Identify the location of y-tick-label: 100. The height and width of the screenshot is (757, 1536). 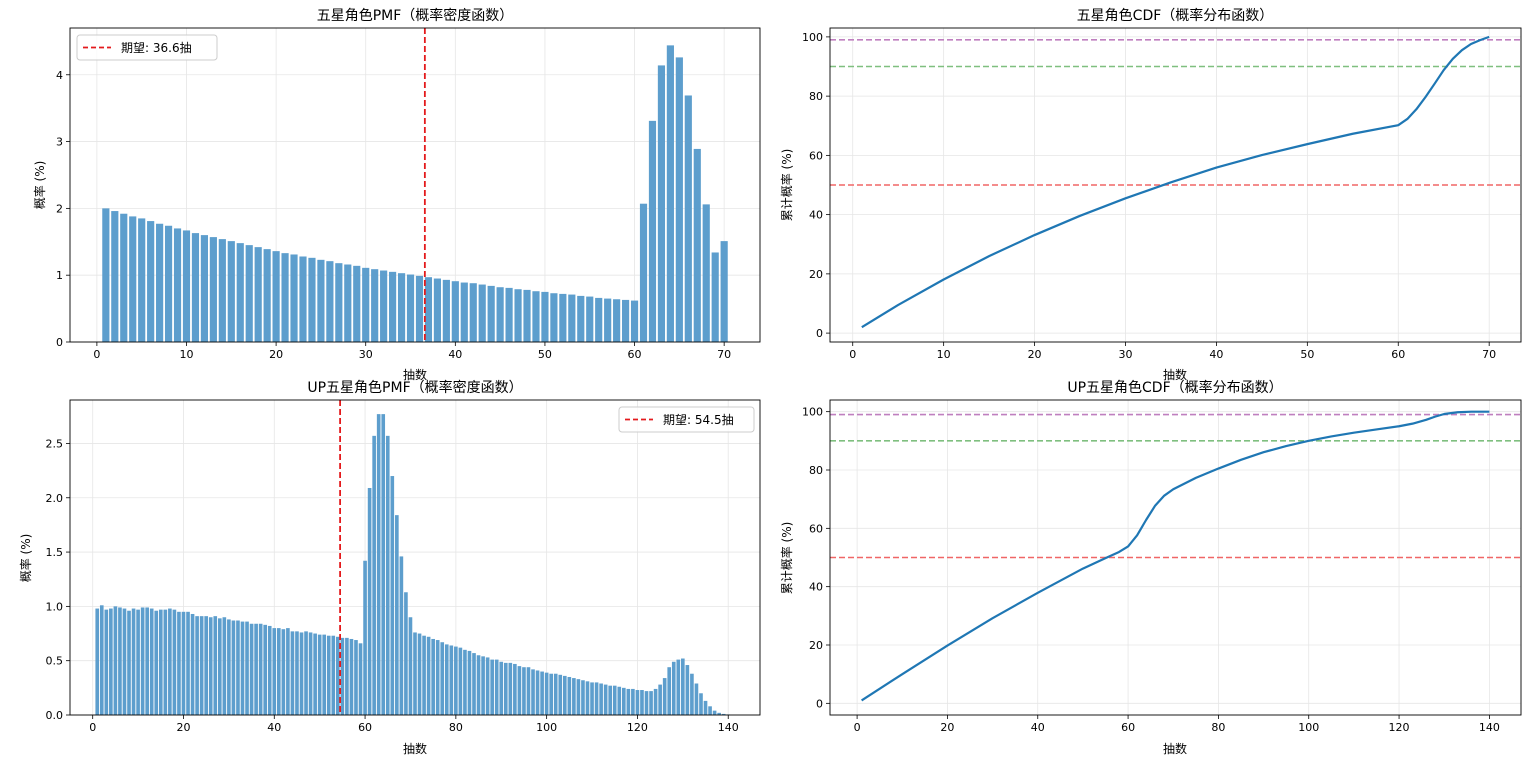
(812, 37).